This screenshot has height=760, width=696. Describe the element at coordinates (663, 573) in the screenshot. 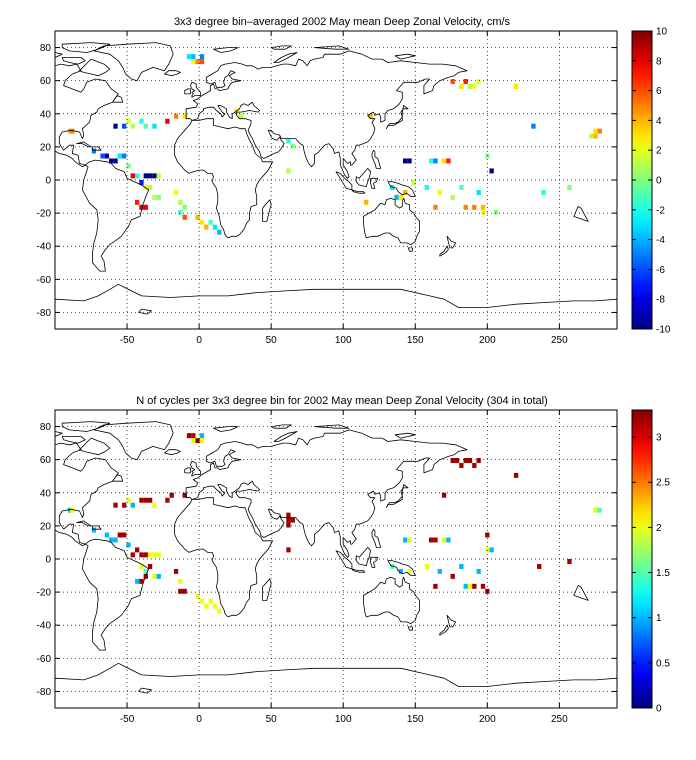

I see `colorbar-tick-label: 1.5` at that location.